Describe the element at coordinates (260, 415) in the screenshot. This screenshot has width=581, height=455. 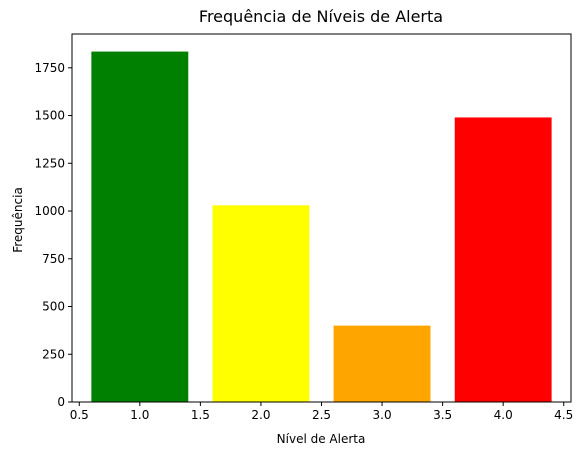
I see `x-tick-label-3: 2.0` at that location.